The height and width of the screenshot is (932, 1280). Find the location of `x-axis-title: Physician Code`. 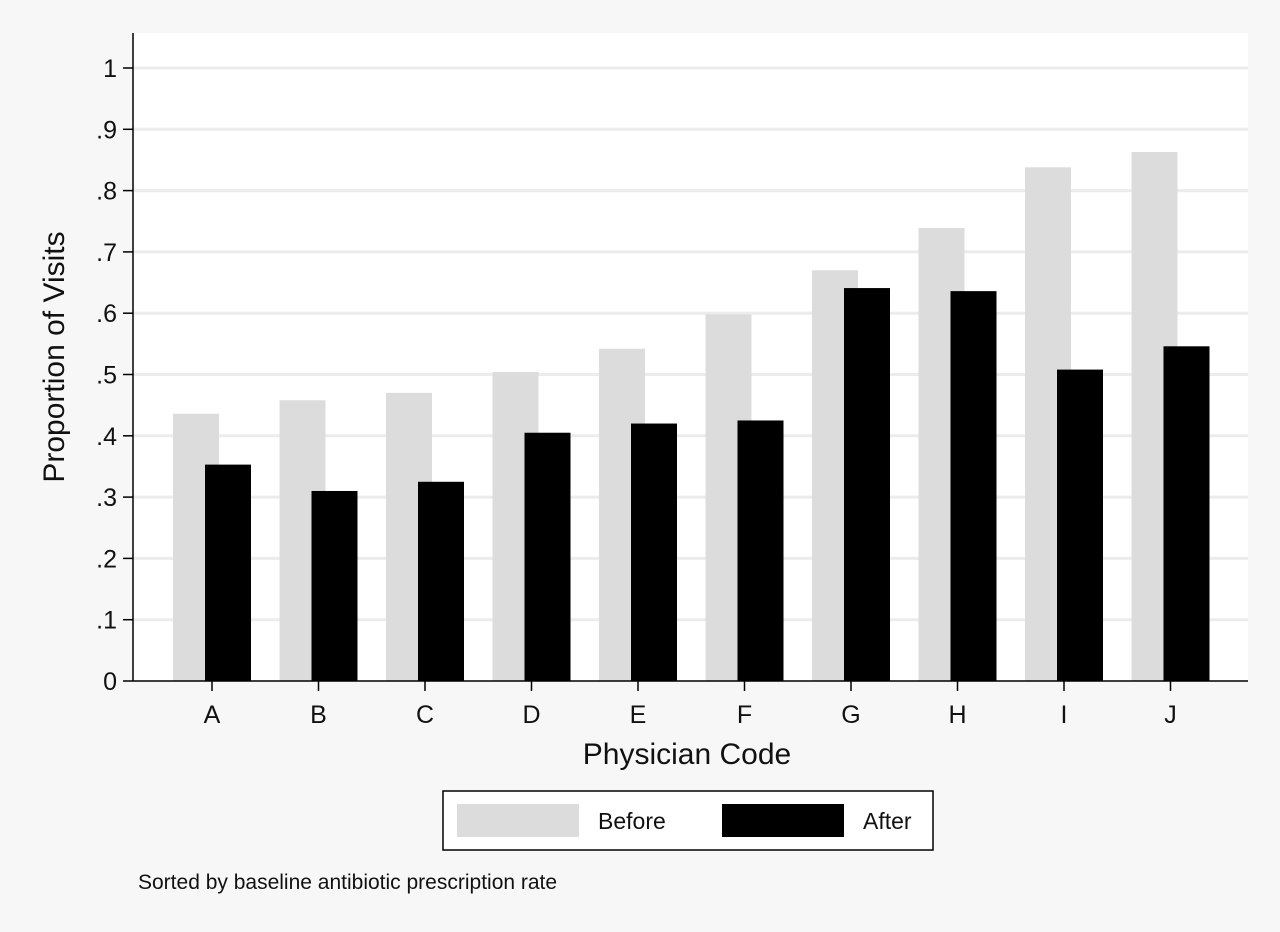

x-axis-title: Physician Code is located at coordinates (687, 754).